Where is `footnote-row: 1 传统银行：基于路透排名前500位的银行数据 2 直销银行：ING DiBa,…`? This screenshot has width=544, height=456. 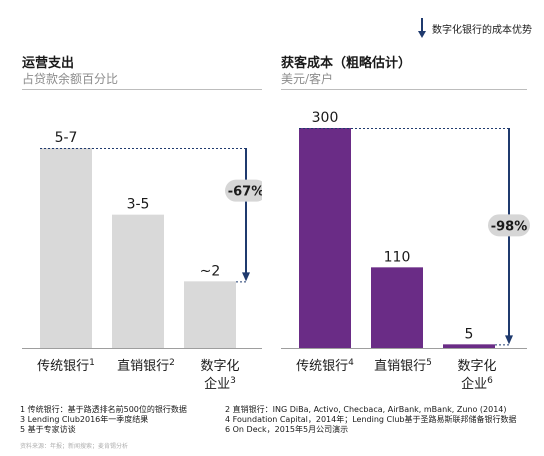
footnote-row: 1 传统银行：基于路透排名前500位的银行数据 2 直销银行：ING DiBa,… is located at coordinates (275, 410).